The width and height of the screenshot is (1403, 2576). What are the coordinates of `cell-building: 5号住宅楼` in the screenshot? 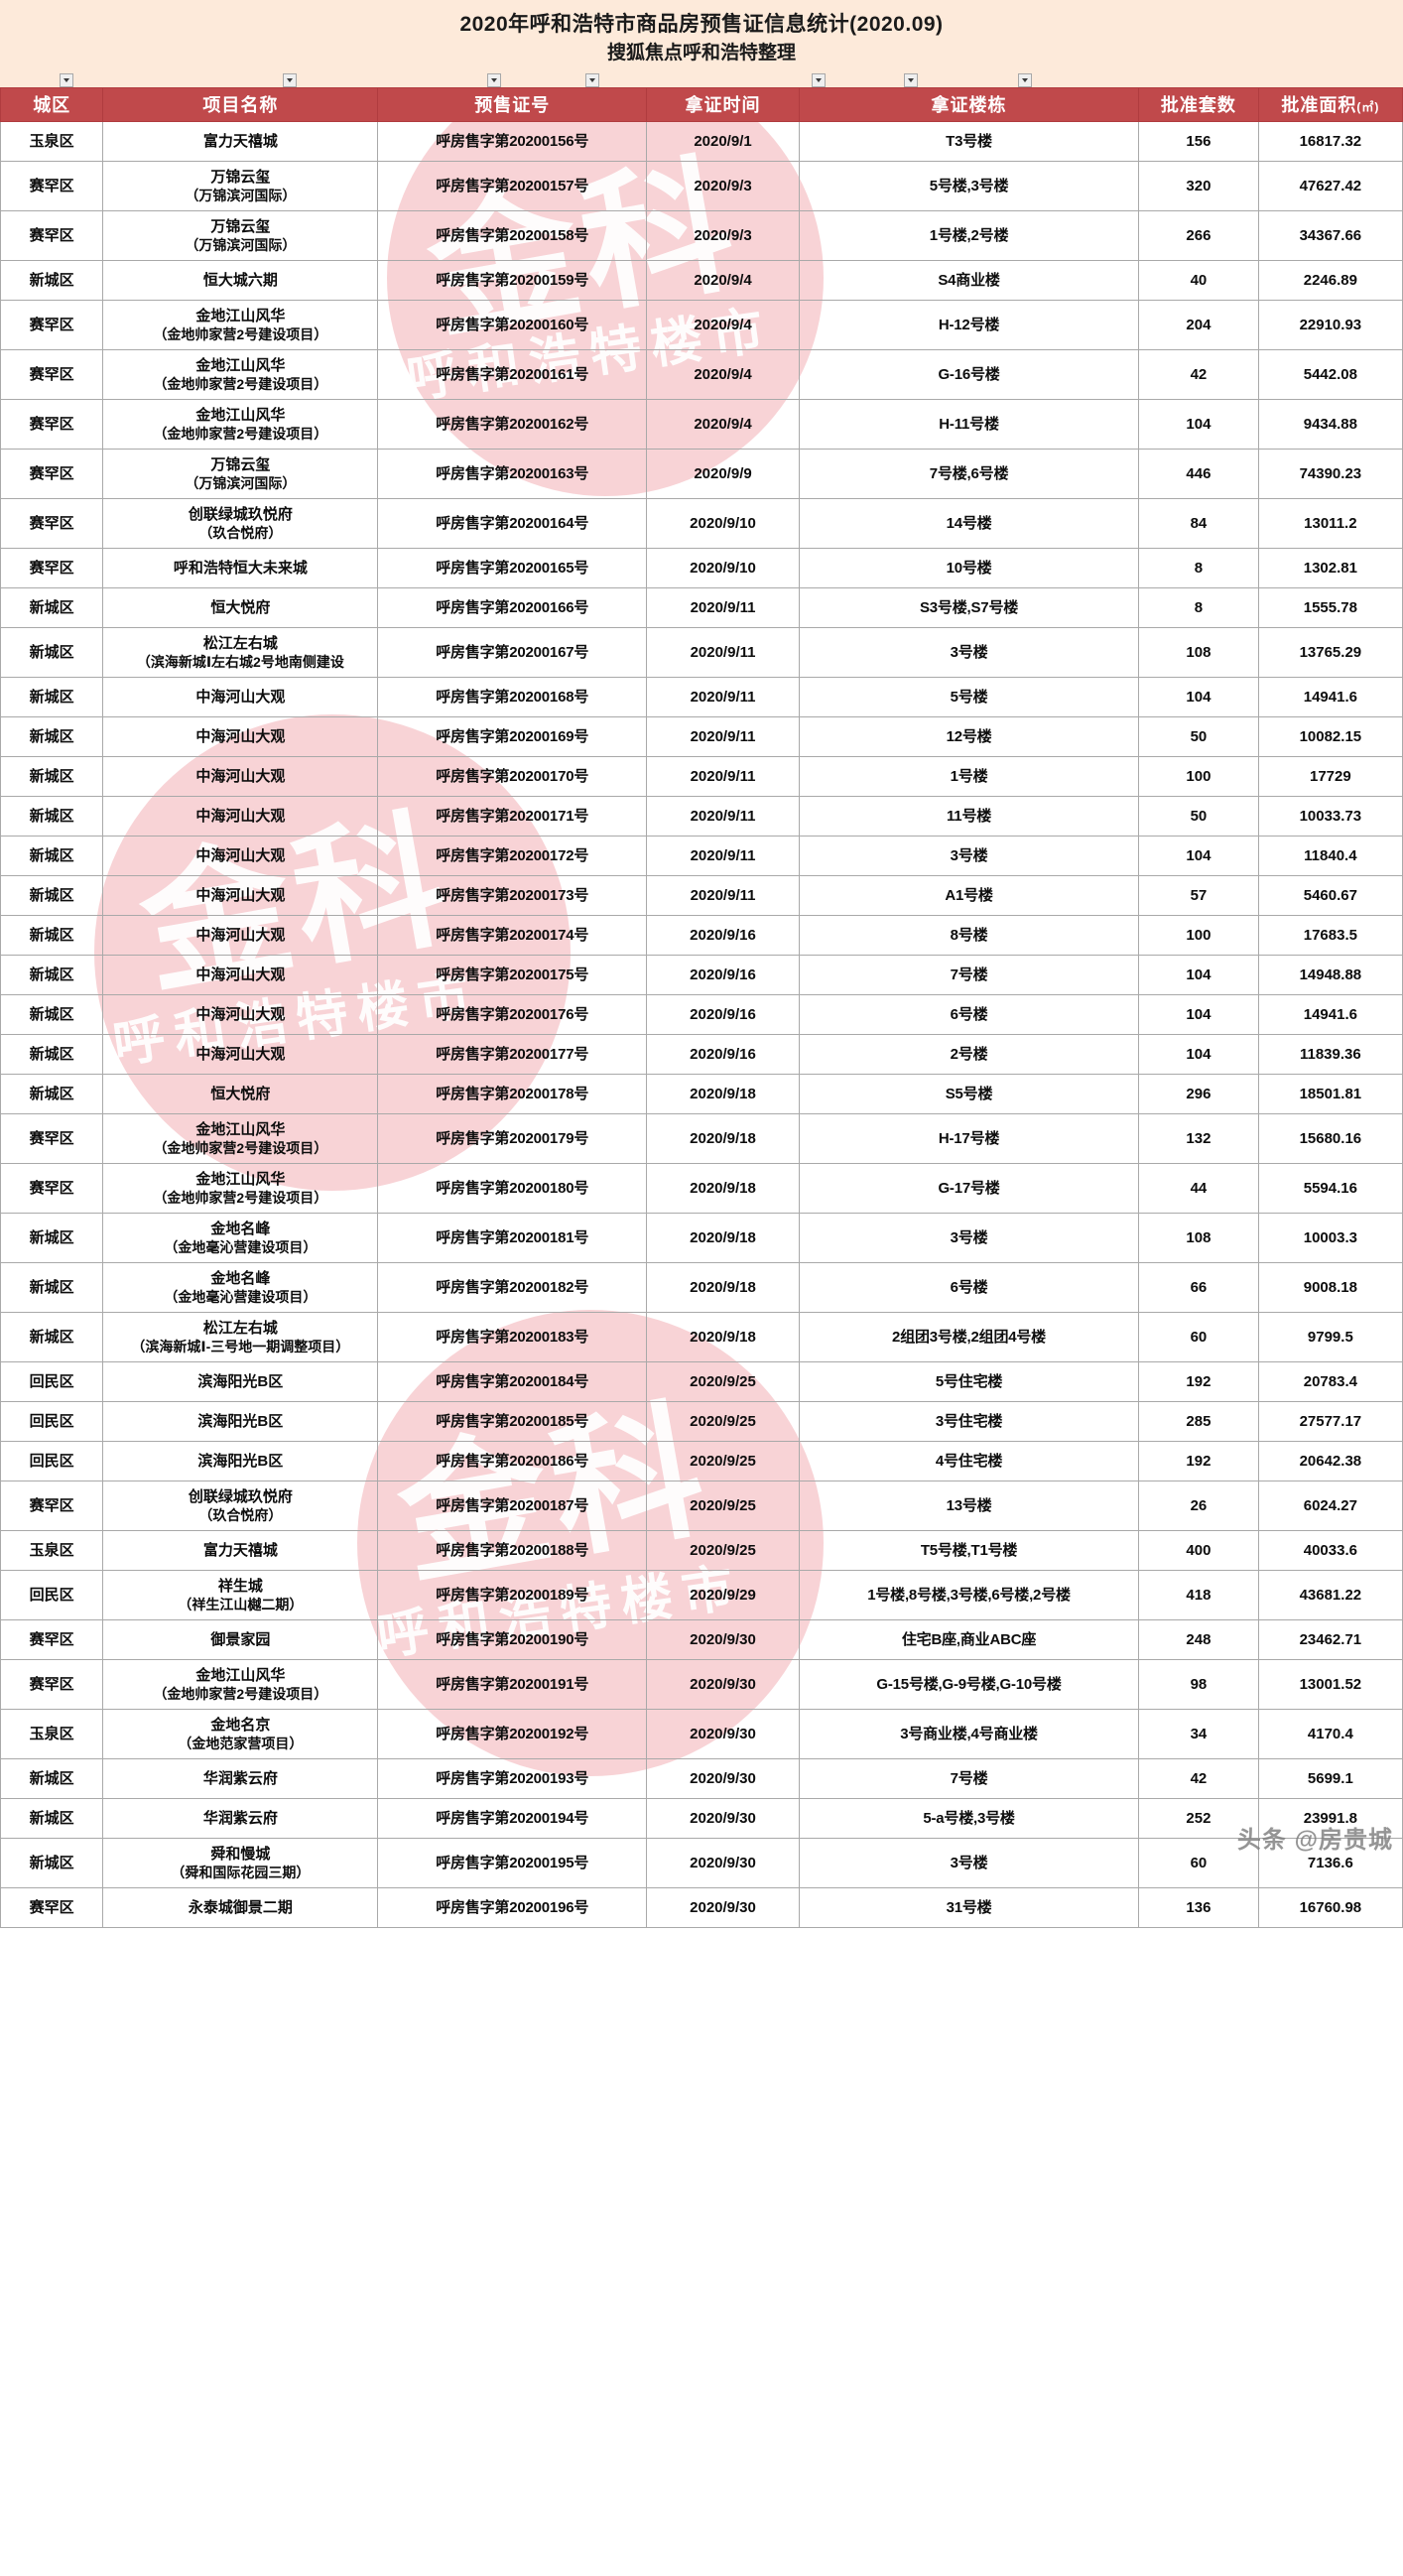 It's located at (969, 1381).